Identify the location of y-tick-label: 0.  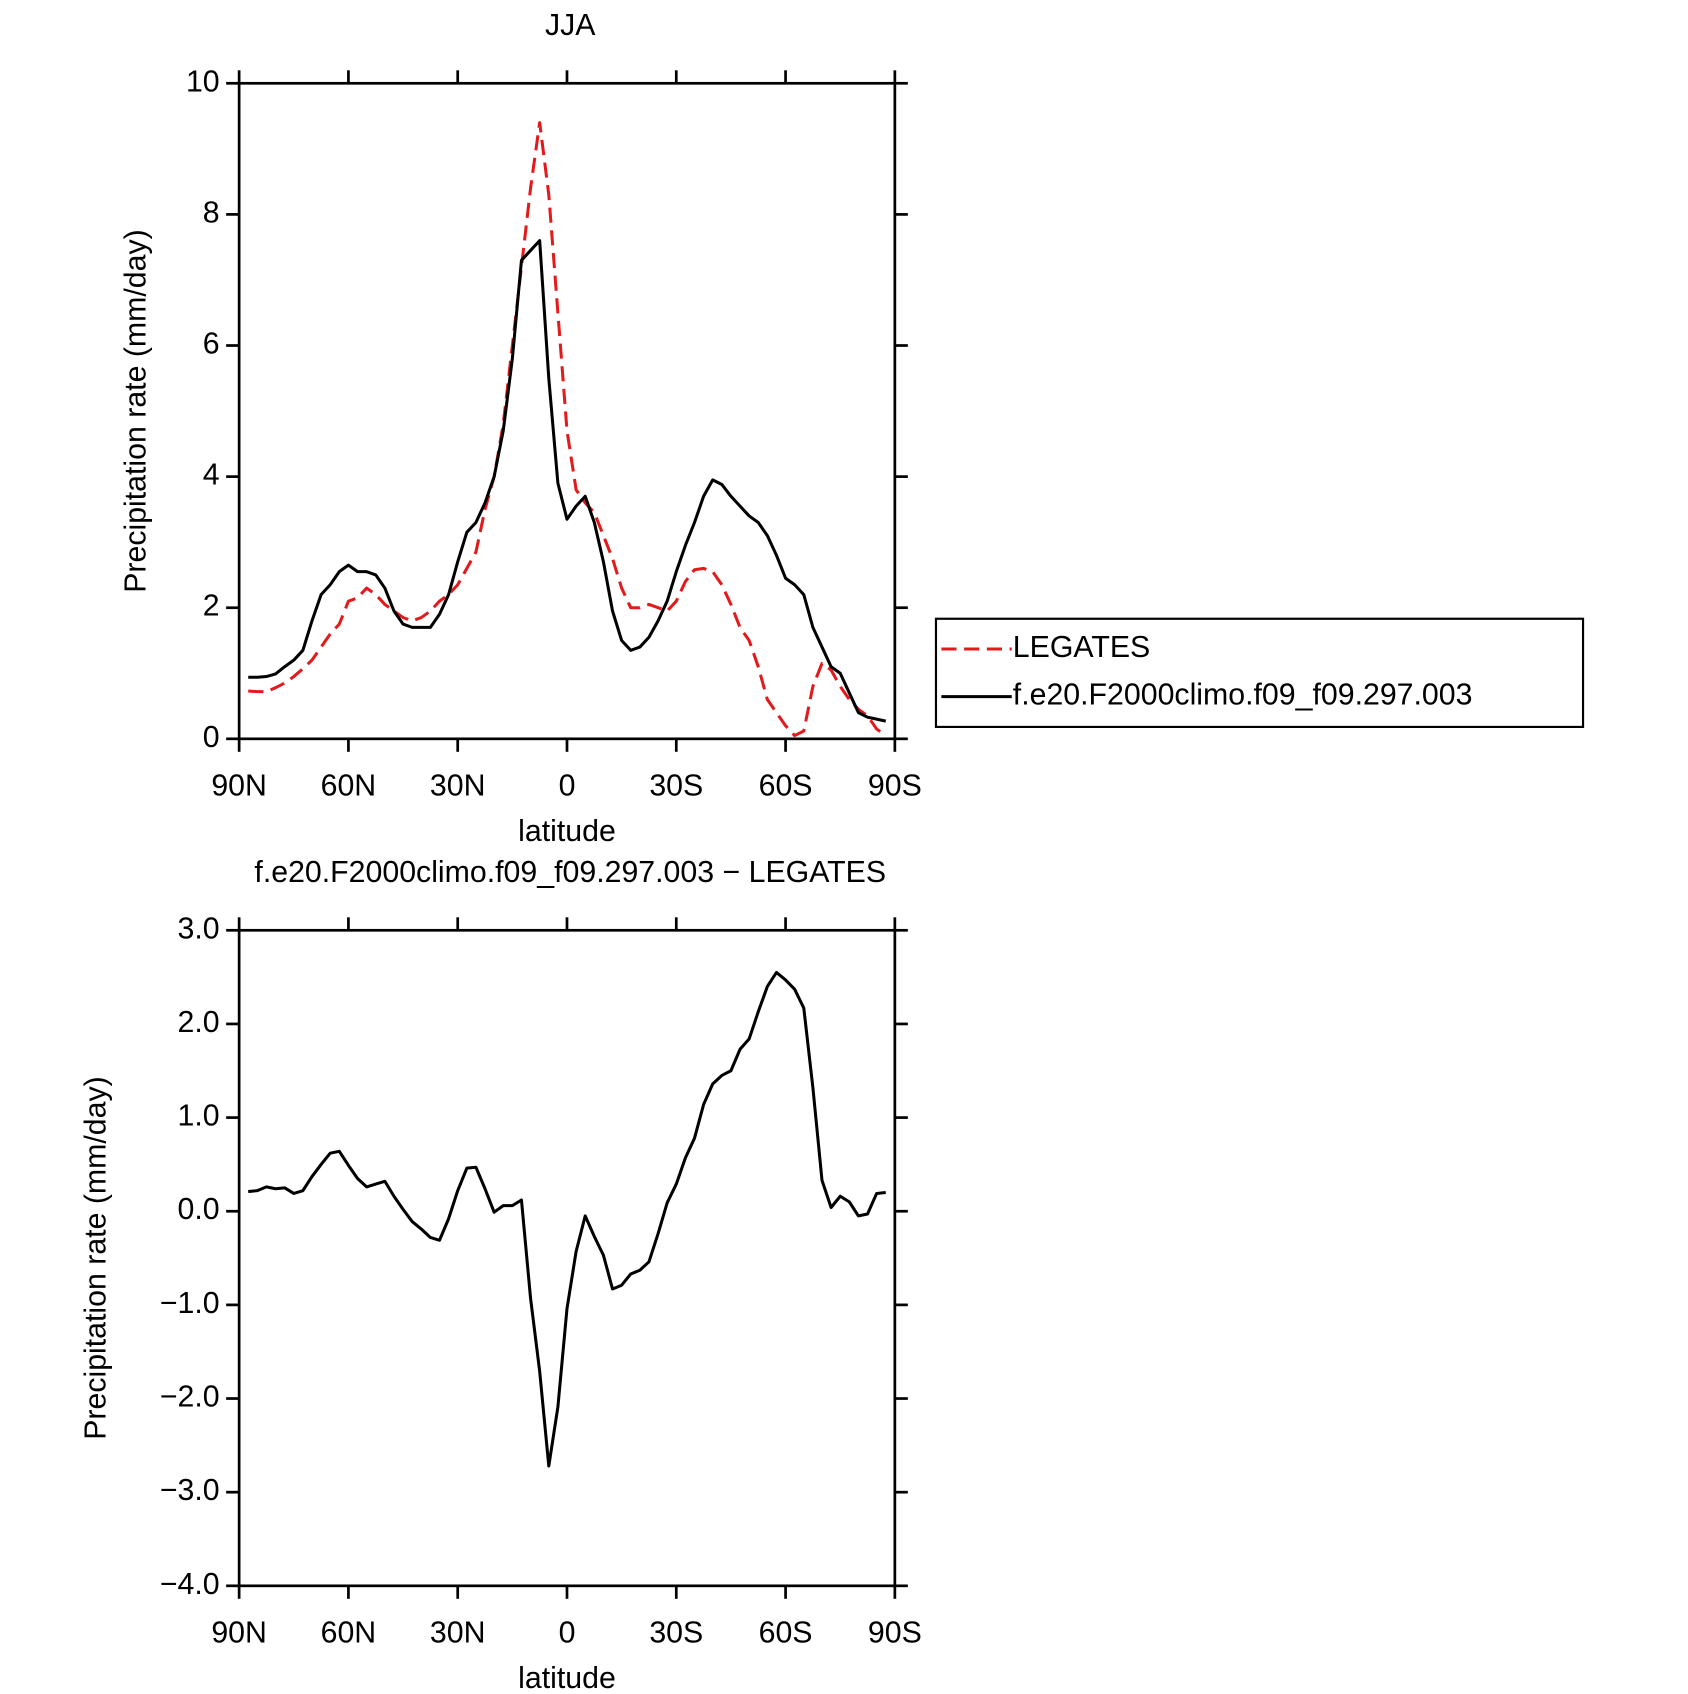
(211, 737).